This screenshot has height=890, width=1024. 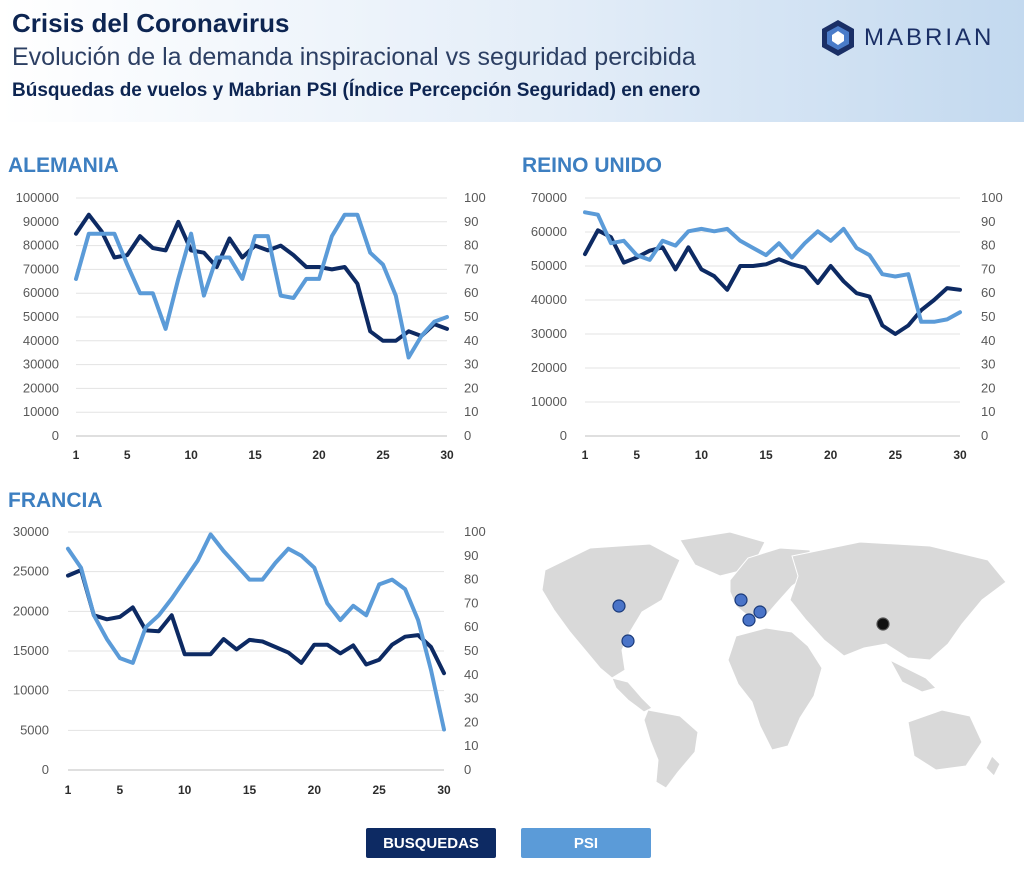 I want to click on logo-text: MABRIAN, so click(x=929, y=37).